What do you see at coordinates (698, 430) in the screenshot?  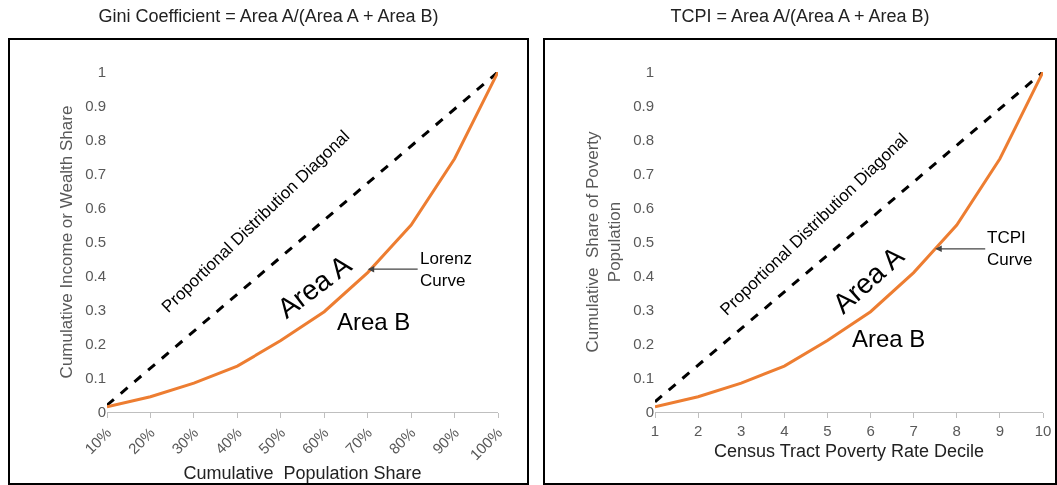 I see `x-tick-label: 2` at bounding box center [698, 430].